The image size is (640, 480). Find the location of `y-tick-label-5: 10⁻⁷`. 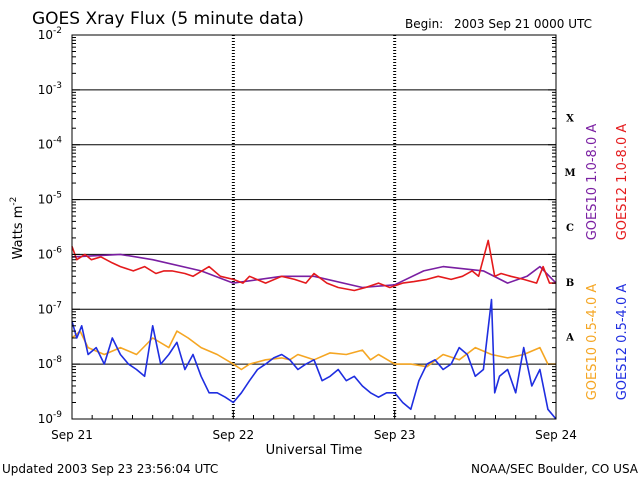

y-tick-label-5: 10⁻⁷ is located at coordinates (50, 308).